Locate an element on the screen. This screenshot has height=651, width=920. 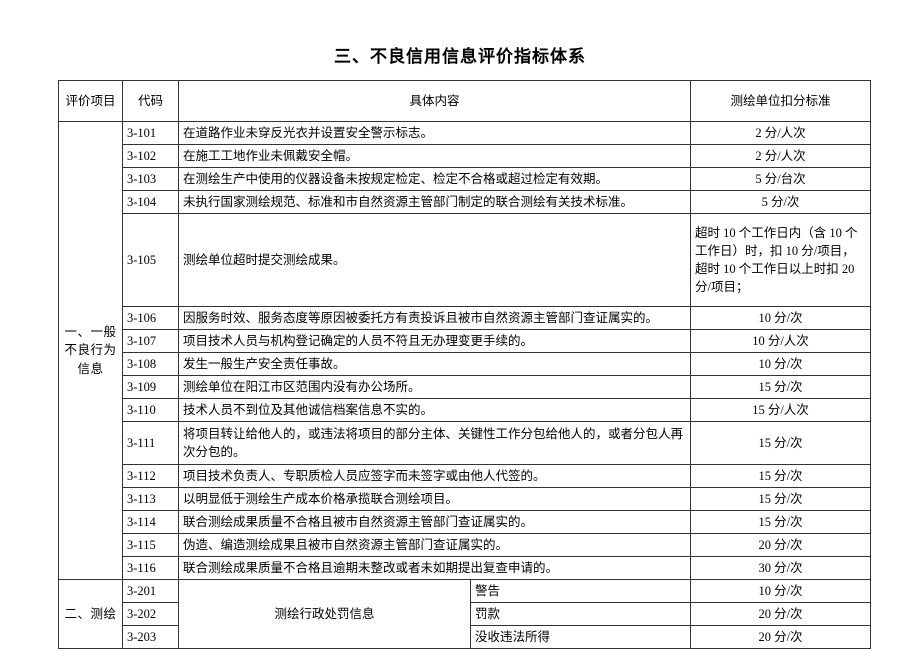
content-cell: 项目技术负责人、专职质检人员应签字而未签字或由他人代签的。 is located at coordinates (434, 476).